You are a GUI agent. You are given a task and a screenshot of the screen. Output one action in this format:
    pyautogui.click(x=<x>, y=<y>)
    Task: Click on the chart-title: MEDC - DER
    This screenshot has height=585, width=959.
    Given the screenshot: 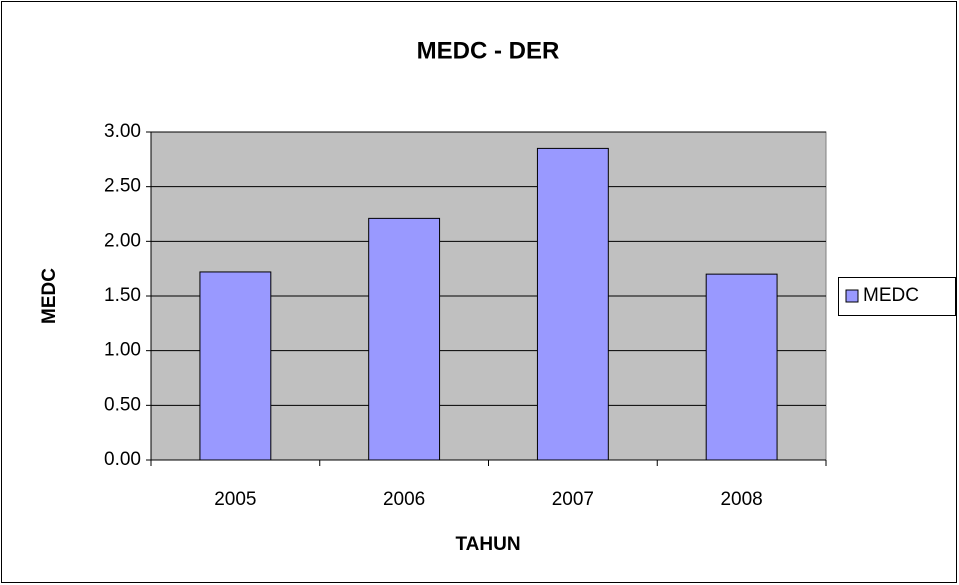 What is the action you would take?
    pyautogui.click(x=488, y=50)
    